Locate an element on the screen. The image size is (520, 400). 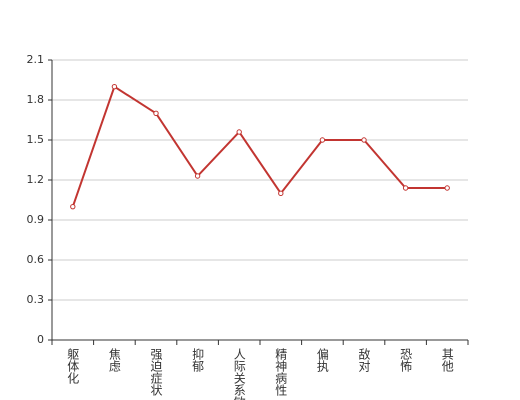
x-tick-label: 焦虑 is located at coordinates (114, 360).